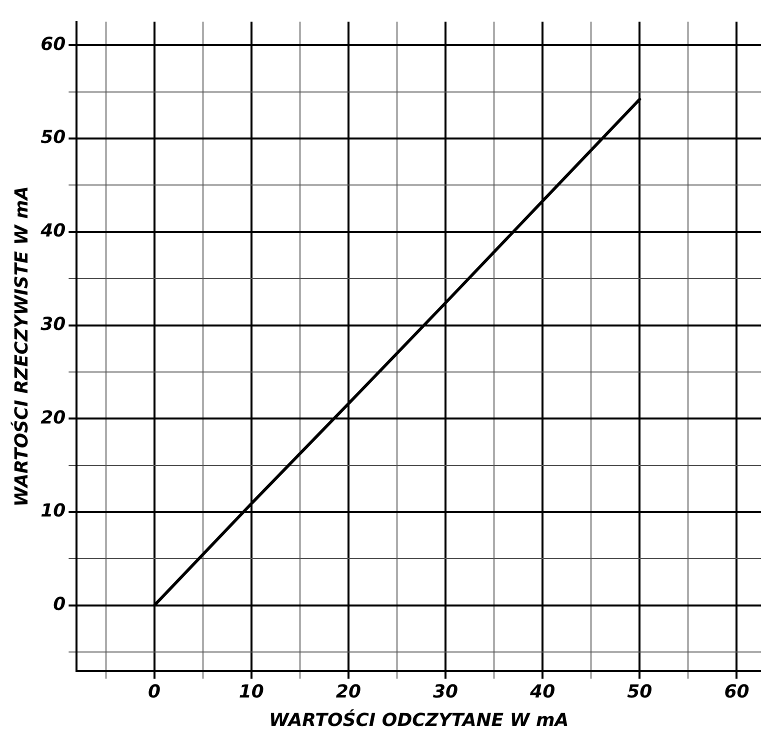  Describe the element at coordinates (348, 691) in the screenshot. I see `x-tick-label: 20` at that location.